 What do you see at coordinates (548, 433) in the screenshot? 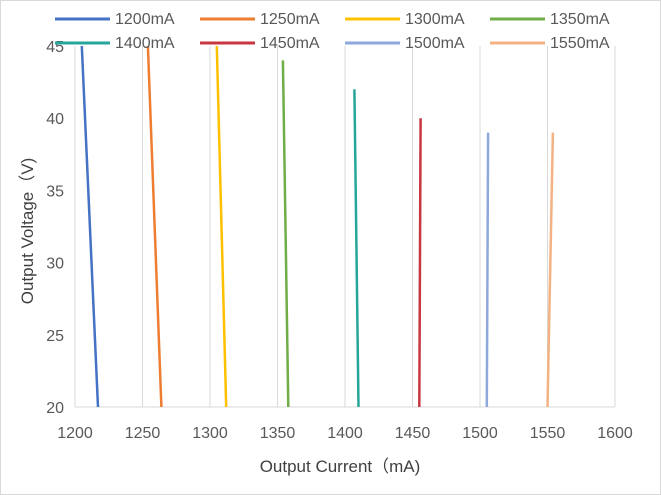
I see `x-tick-label: 1550` at bounding box center [548, 433].